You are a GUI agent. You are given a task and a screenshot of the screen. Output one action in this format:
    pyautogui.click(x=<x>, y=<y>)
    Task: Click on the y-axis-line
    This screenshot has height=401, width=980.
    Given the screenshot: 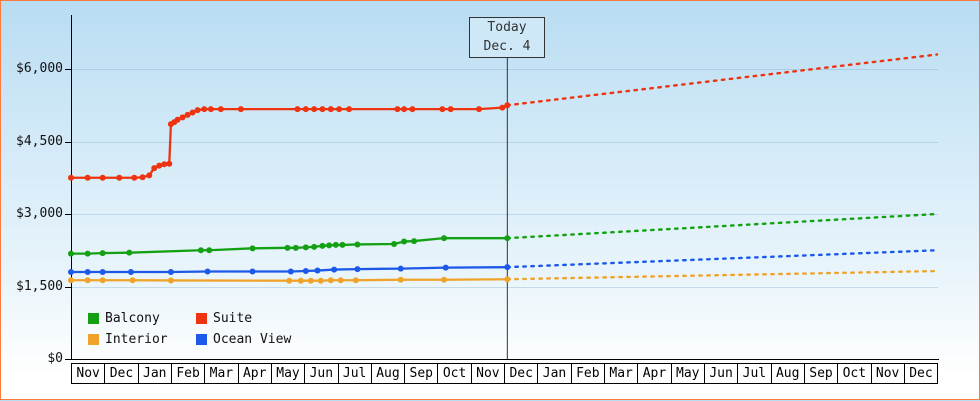 What is the action you would take?
    pyautogui.click(x=71, y=187)
    